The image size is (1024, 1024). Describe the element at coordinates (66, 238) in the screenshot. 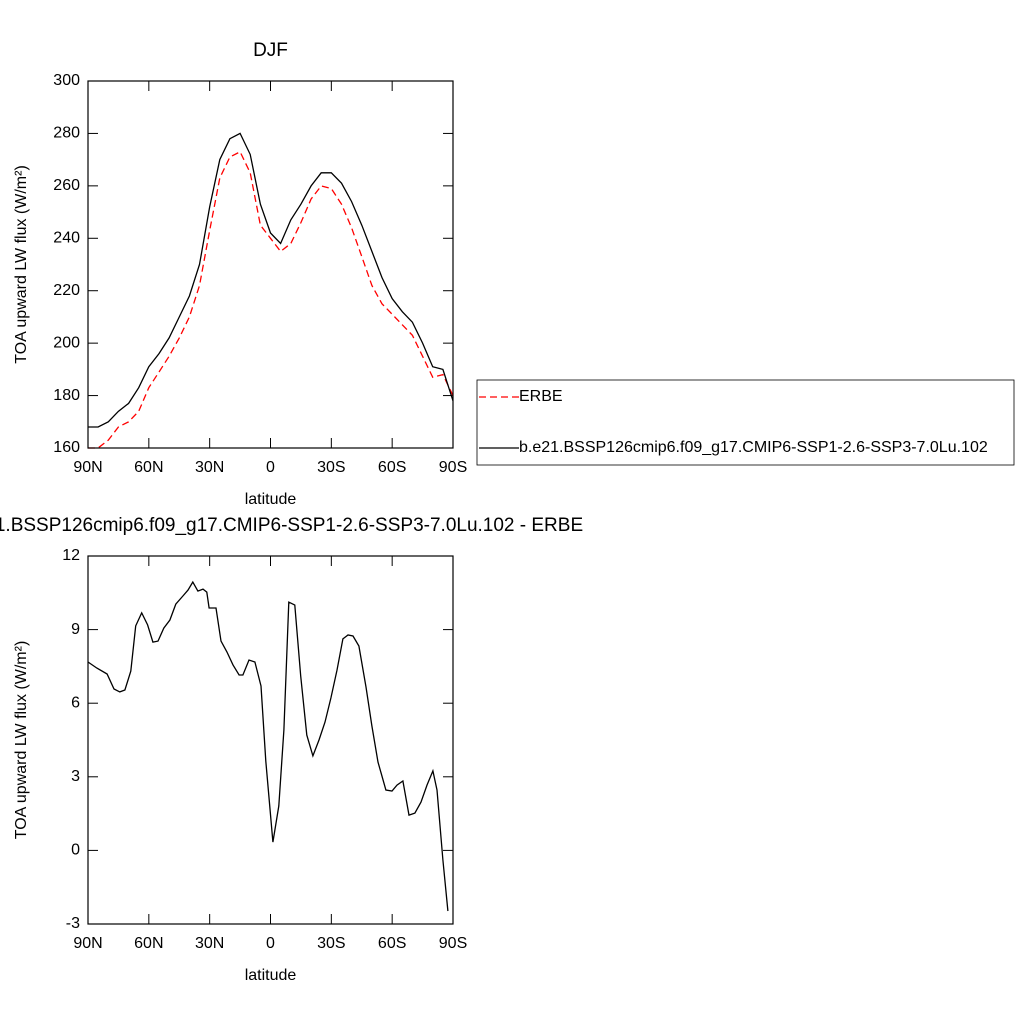

I see `y-tick-label: 240` at that location.